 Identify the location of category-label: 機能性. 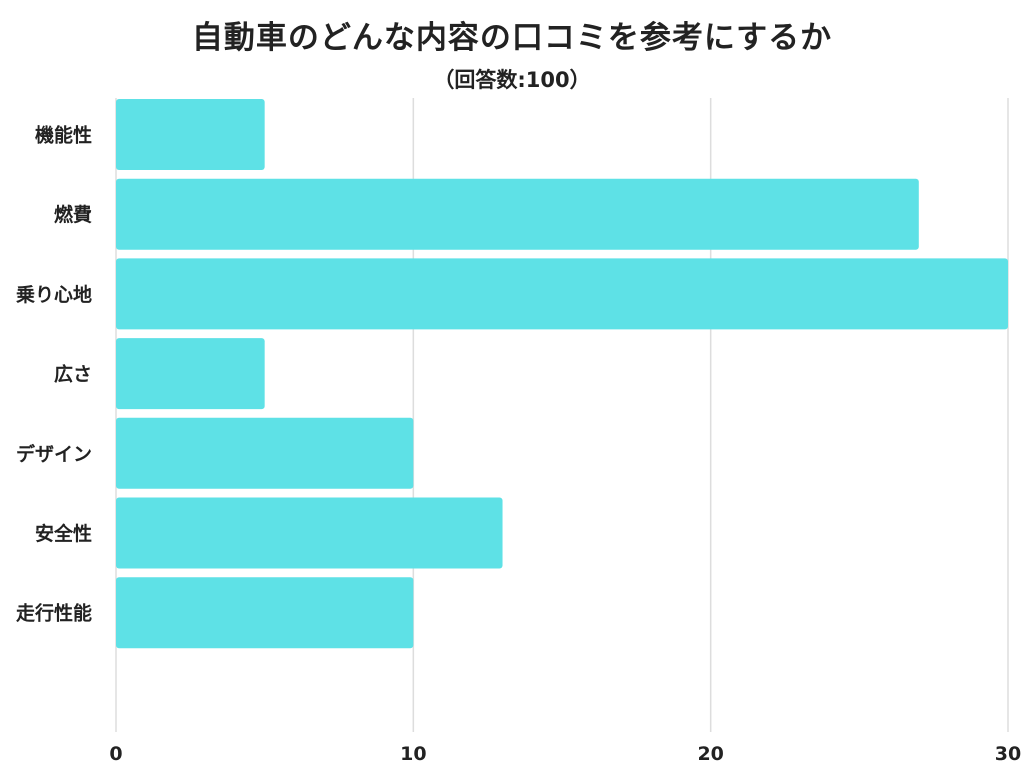
(63, 135).